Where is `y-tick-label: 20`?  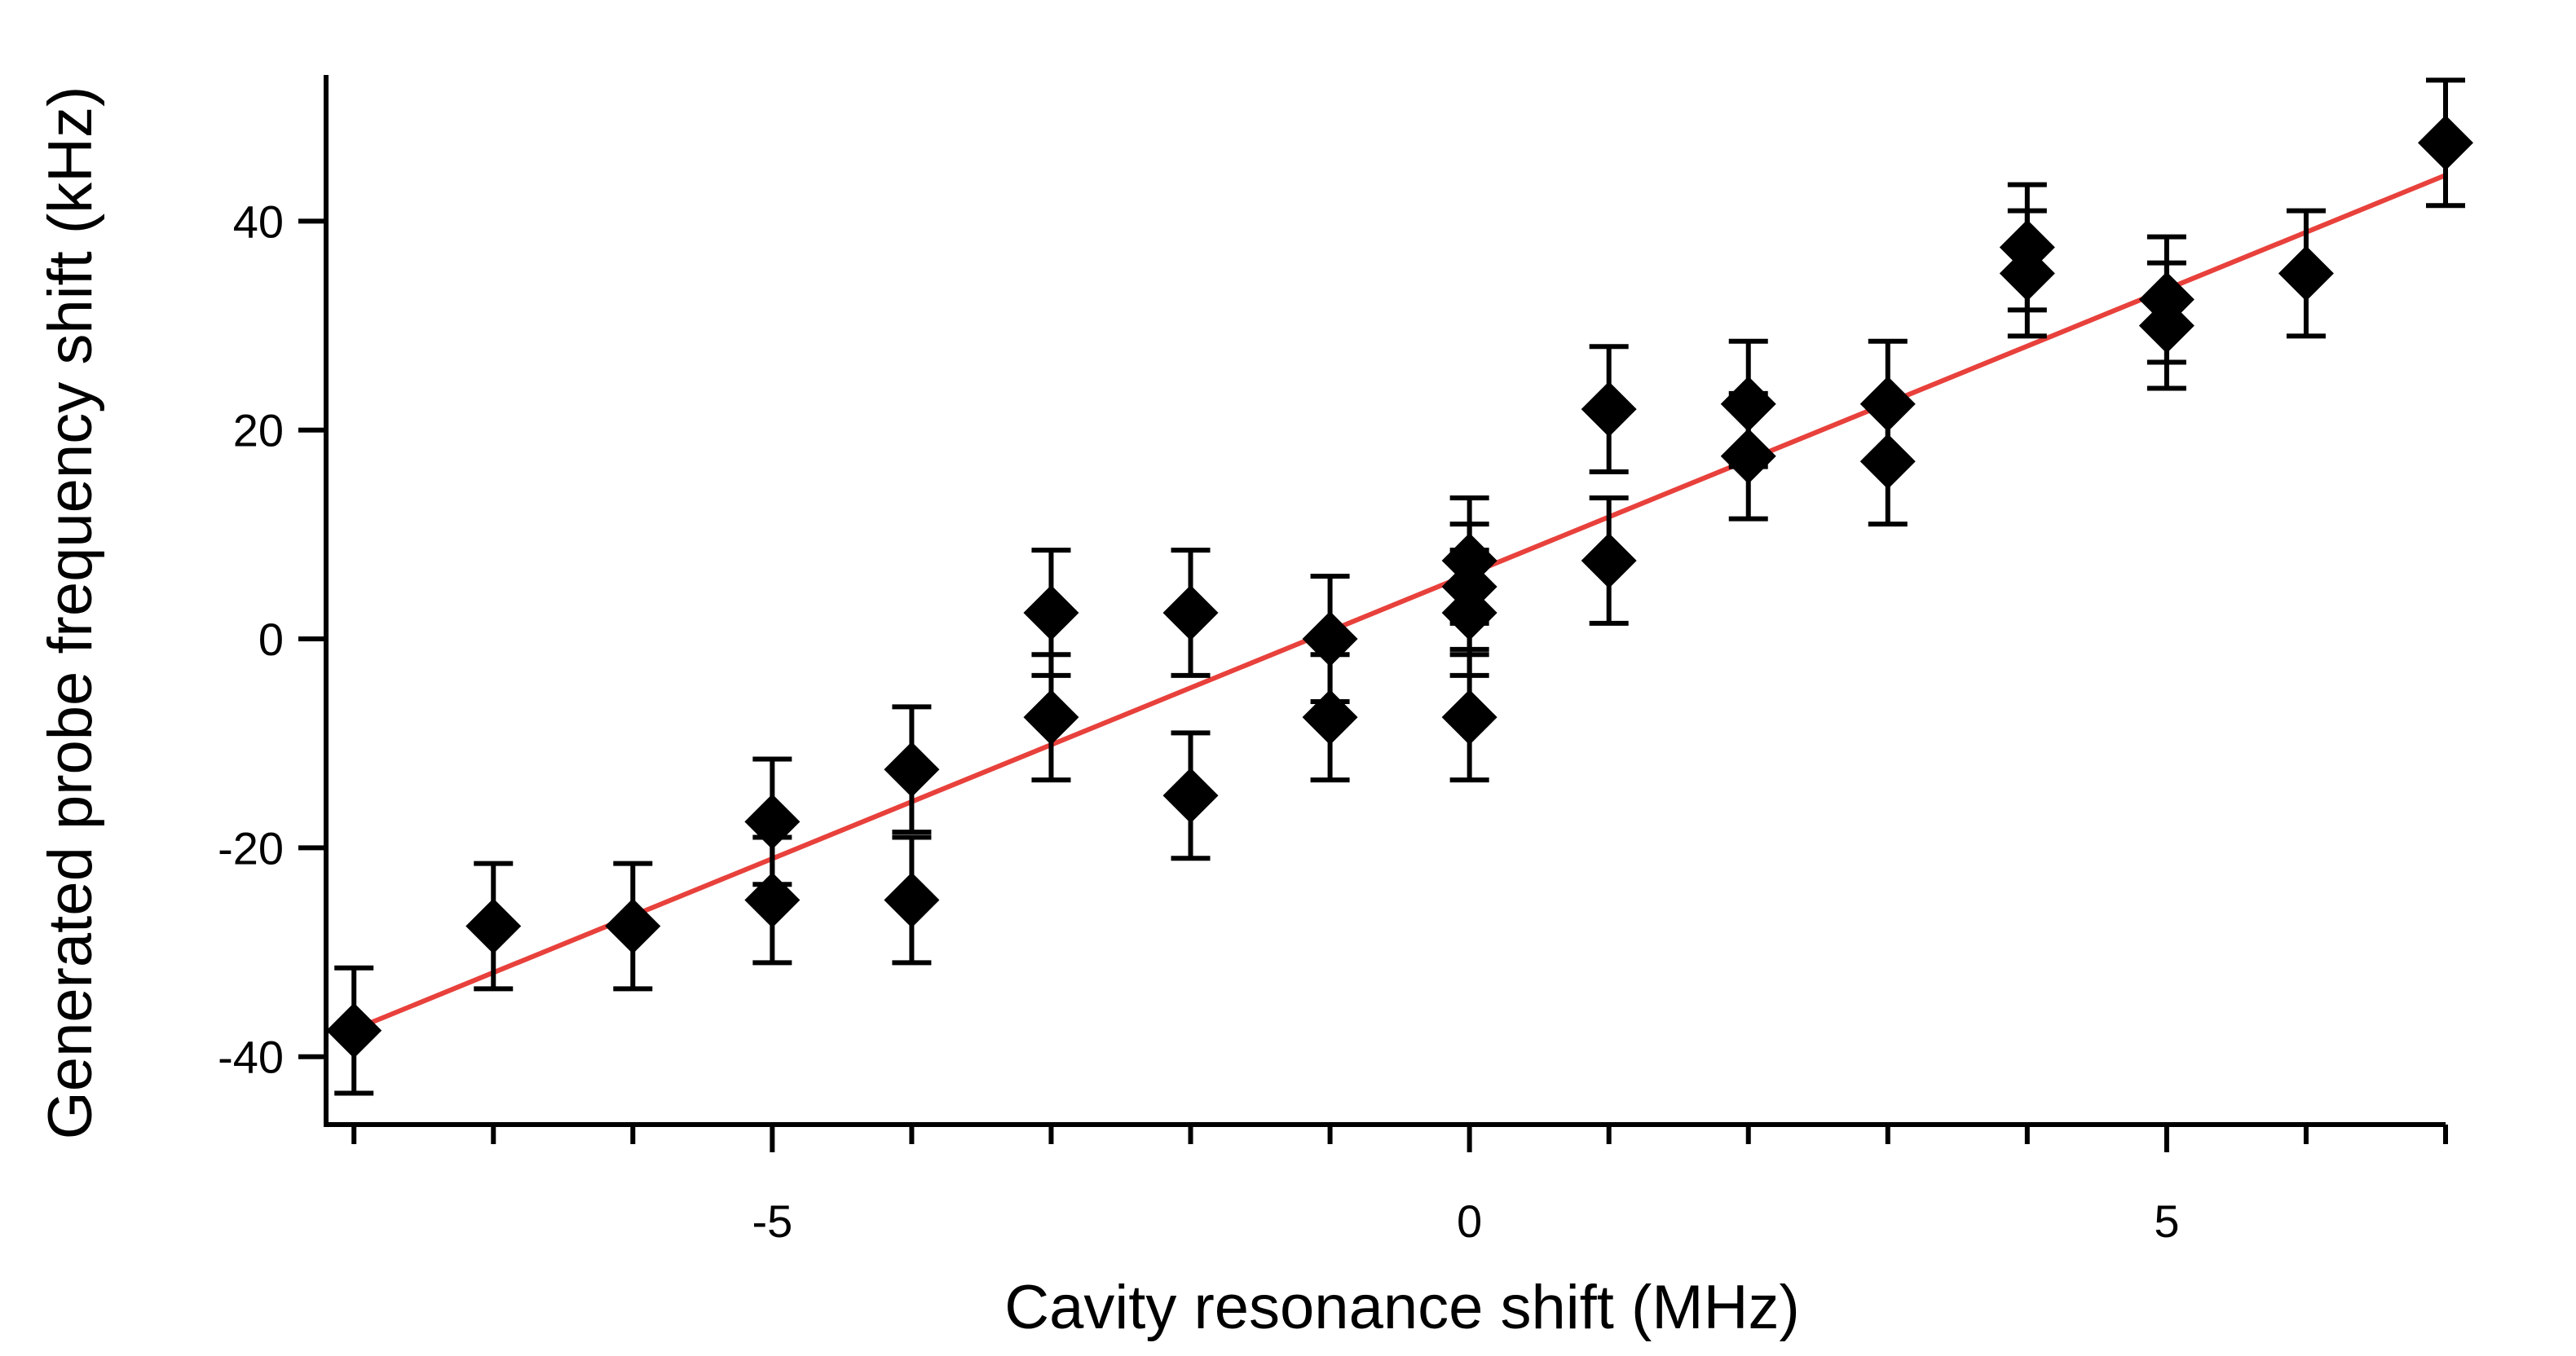 y-tick-label: 20 is located at coordinates (258, 430).